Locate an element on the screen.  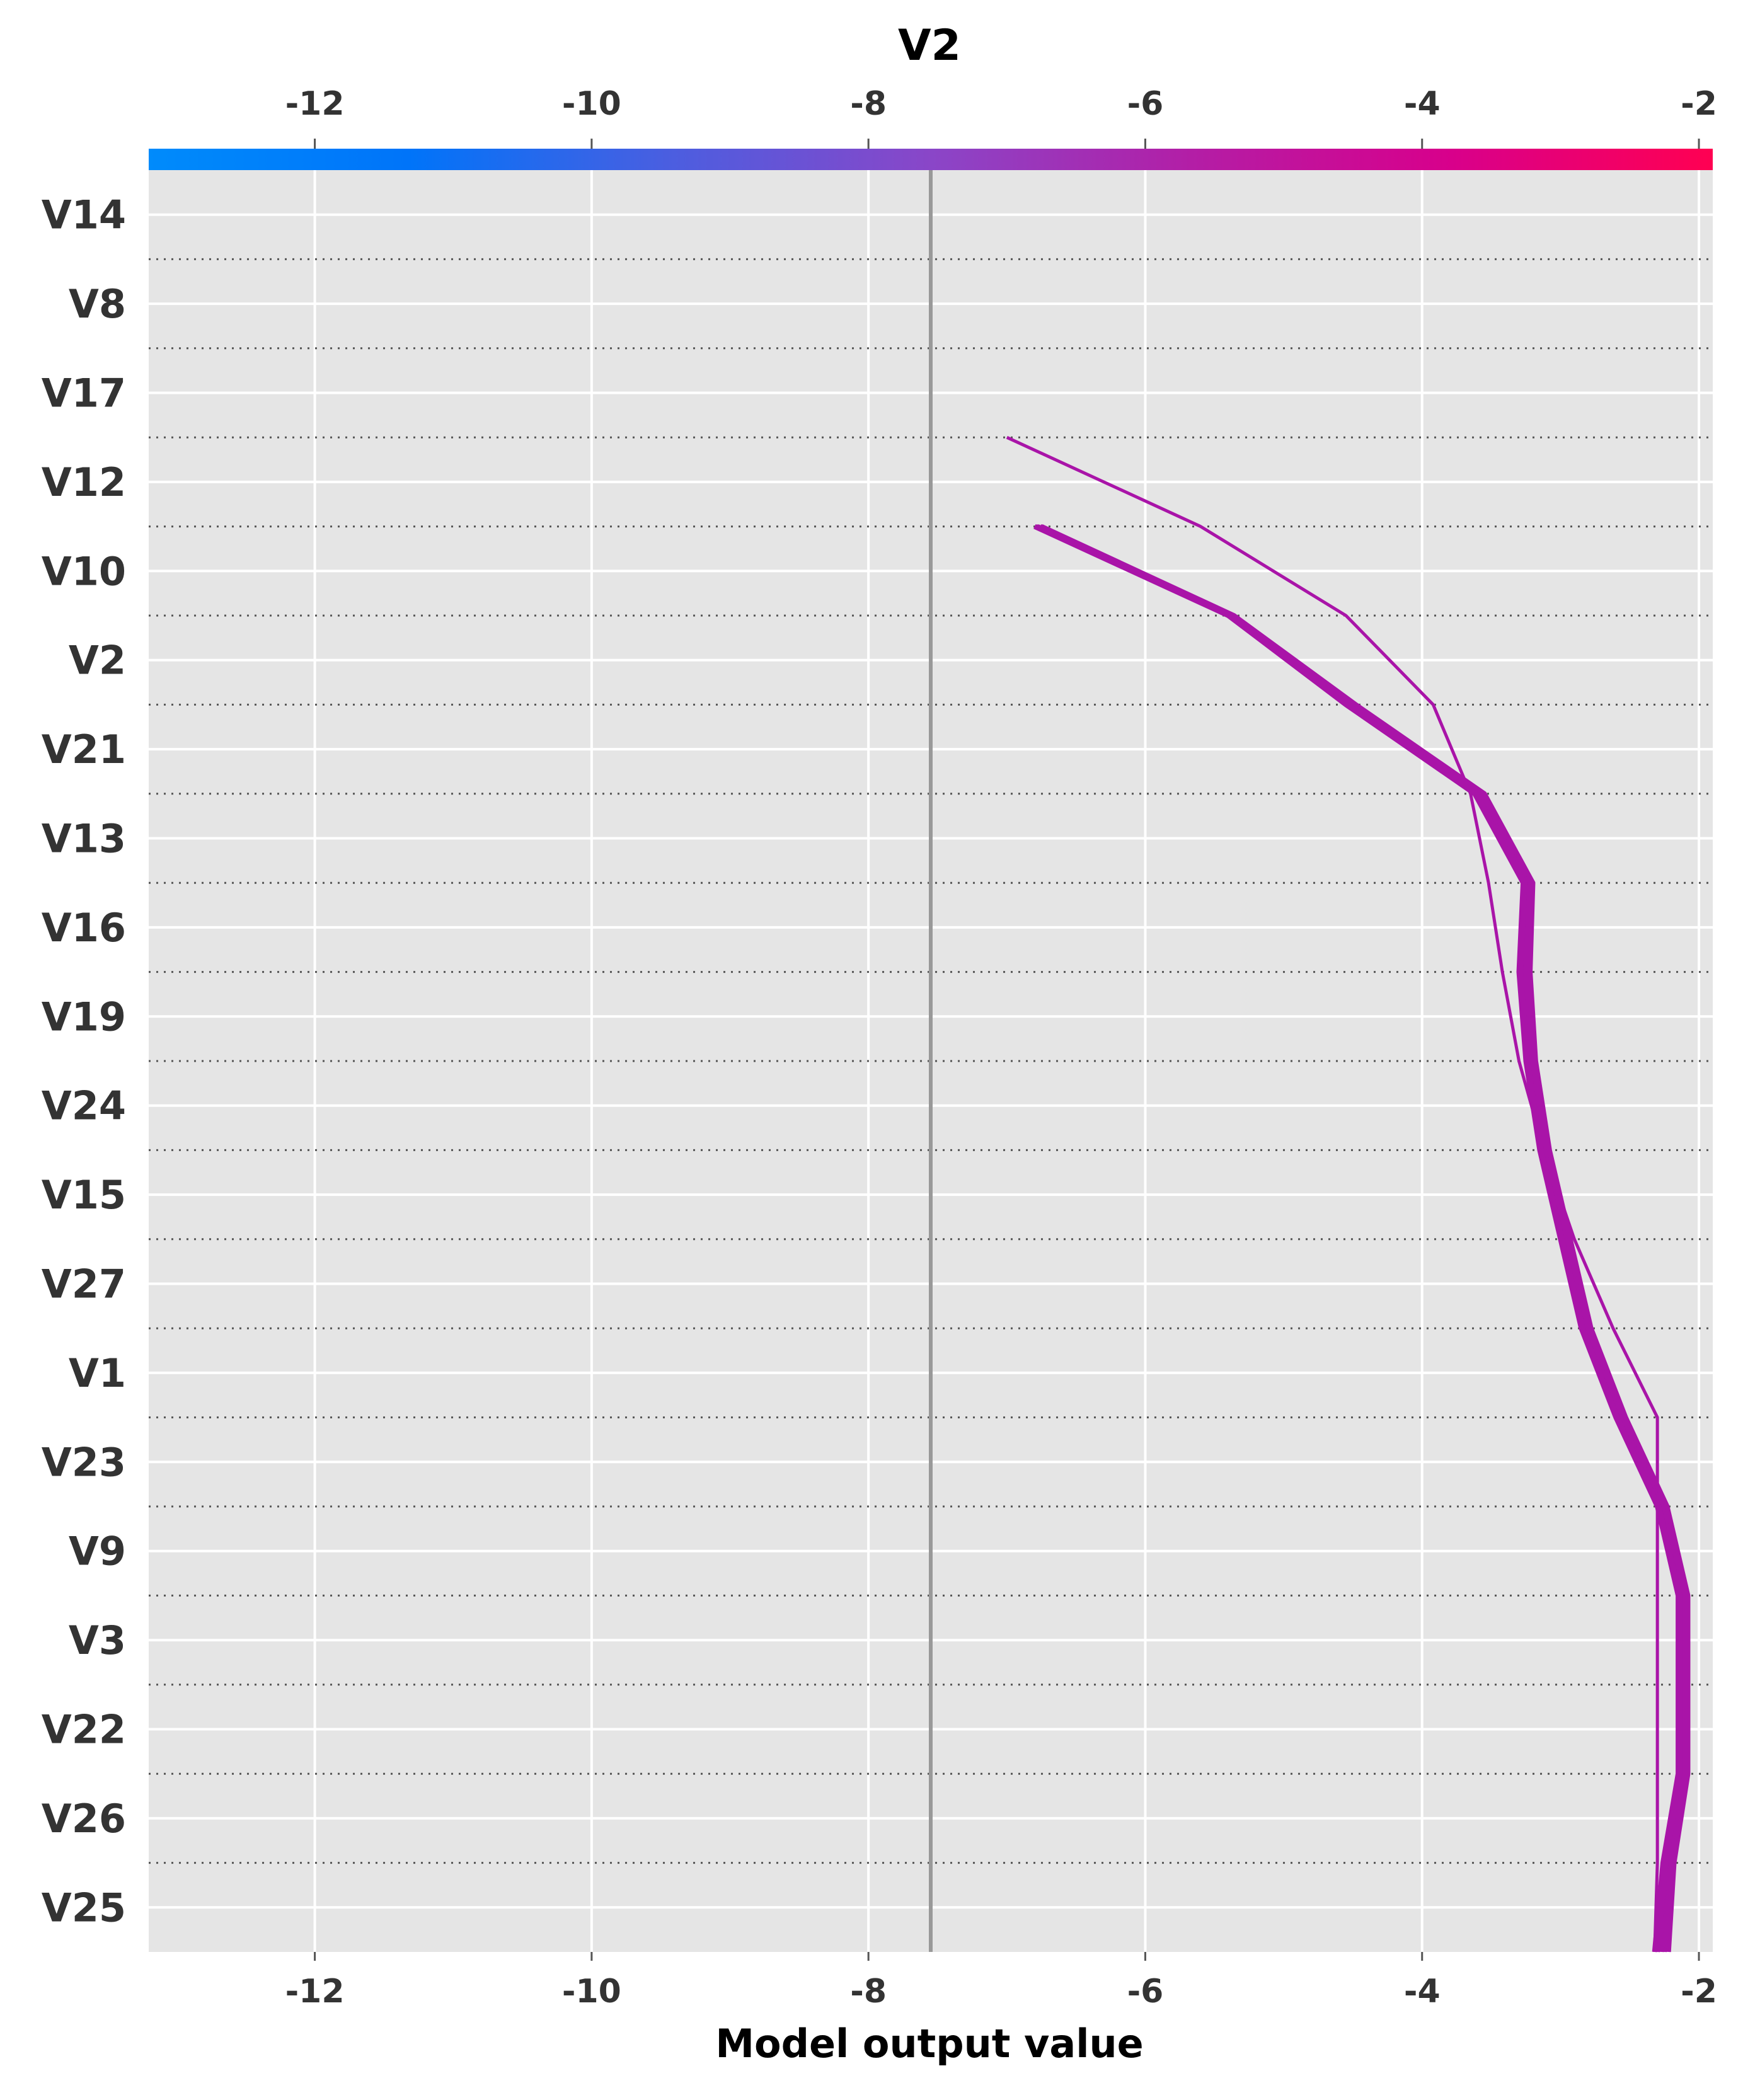
x-tick-label-bottom: -8 is located at coordinates (868, 1992).